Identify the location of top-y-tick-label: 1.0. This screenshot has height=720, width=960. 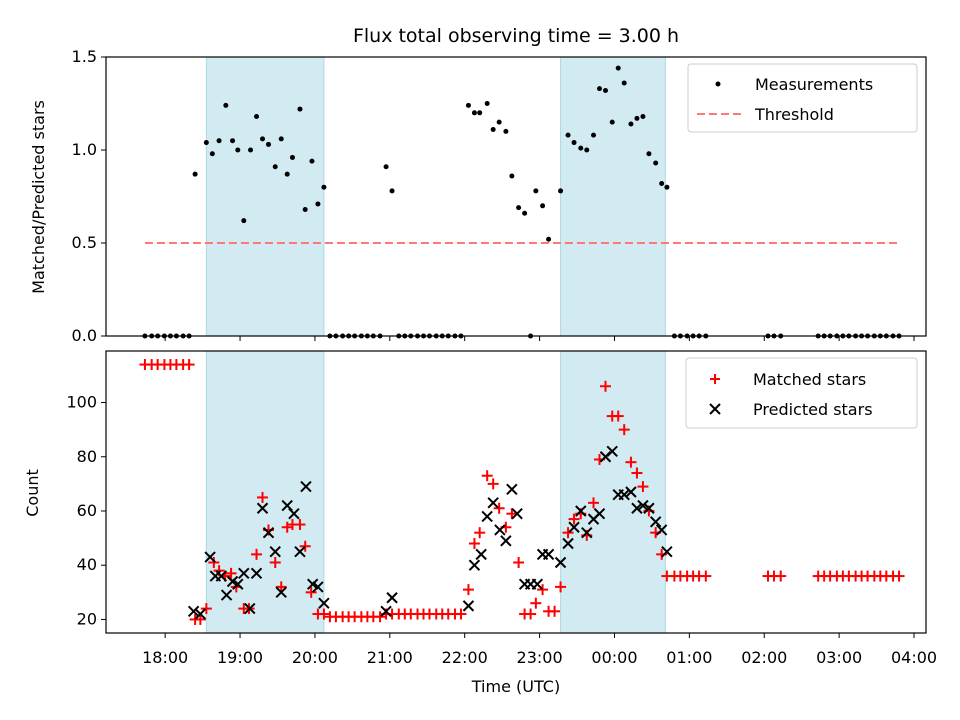
(84, 149).